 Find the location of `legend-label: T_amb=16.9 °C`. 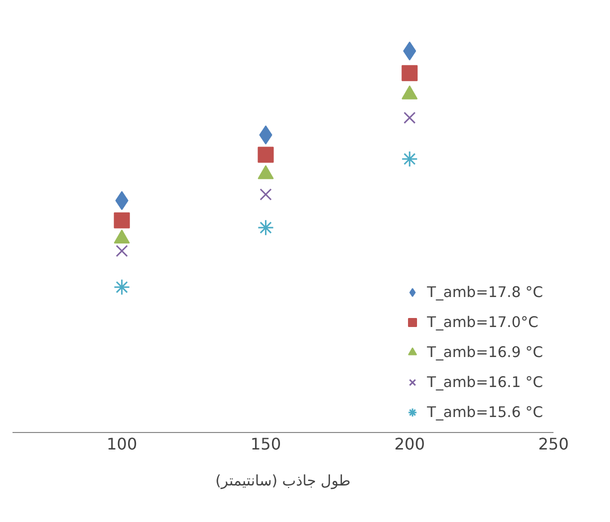

legend-label: T_amb=16.9 °C is located at coordinates (485, 352).